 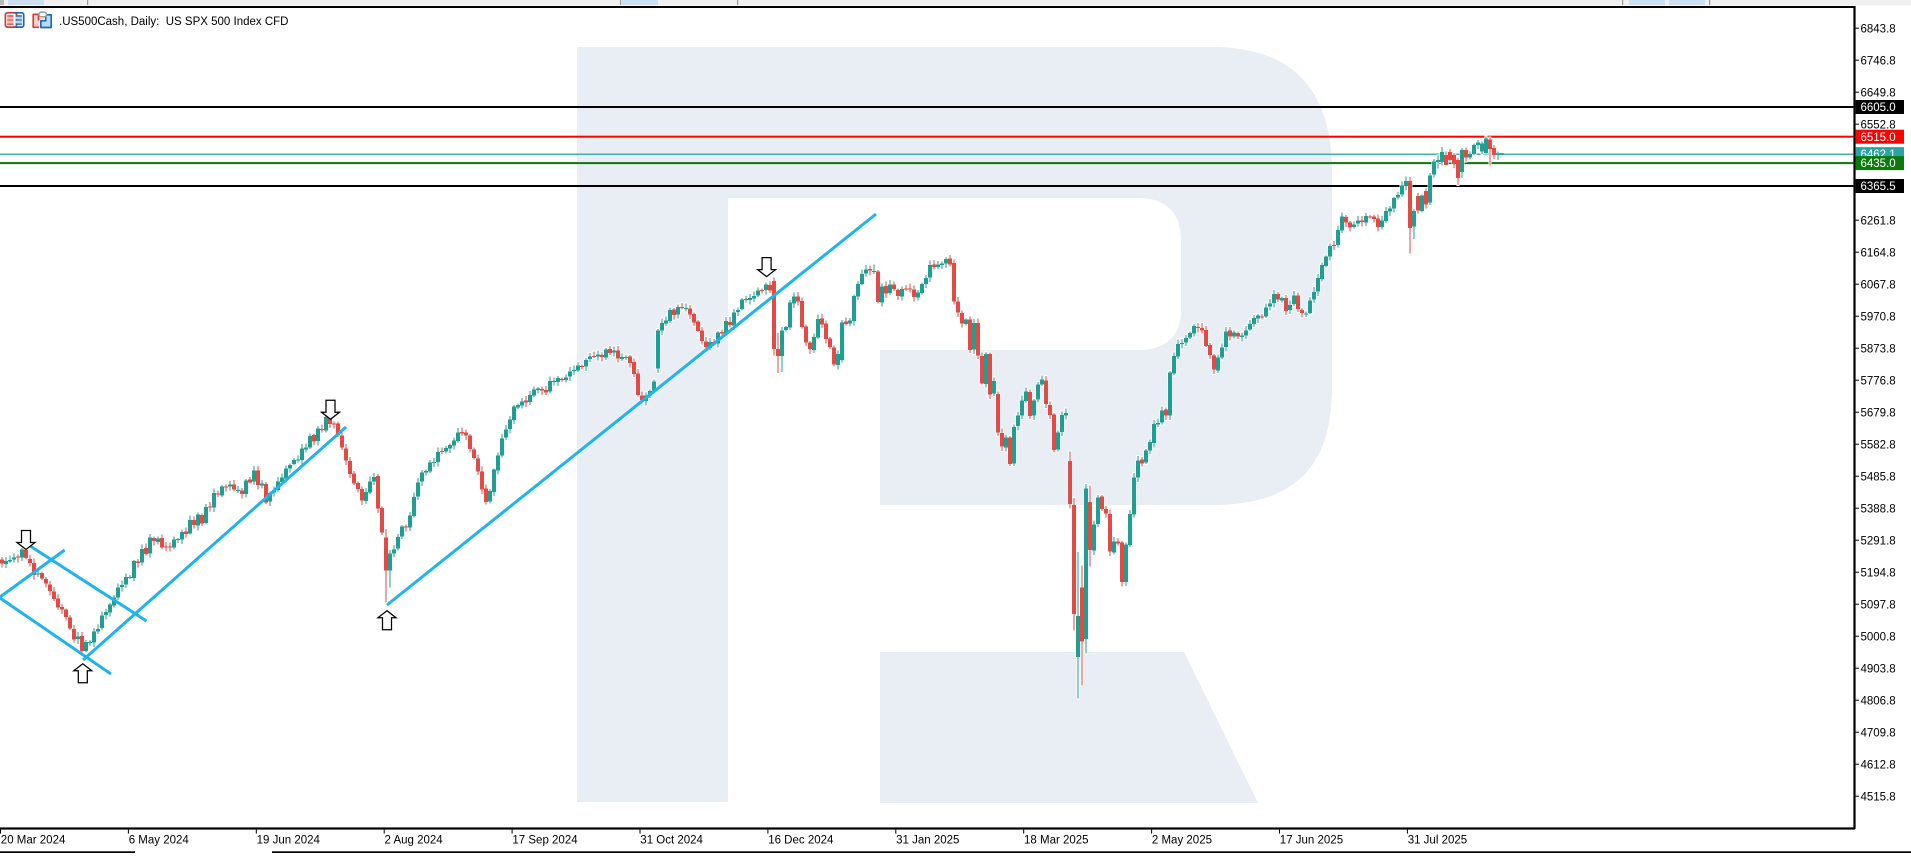 What do you see at coordinates (1878, 93) in the screenshot?
I see `svg-text: 6649.8` at bounding box center [1878, 93].